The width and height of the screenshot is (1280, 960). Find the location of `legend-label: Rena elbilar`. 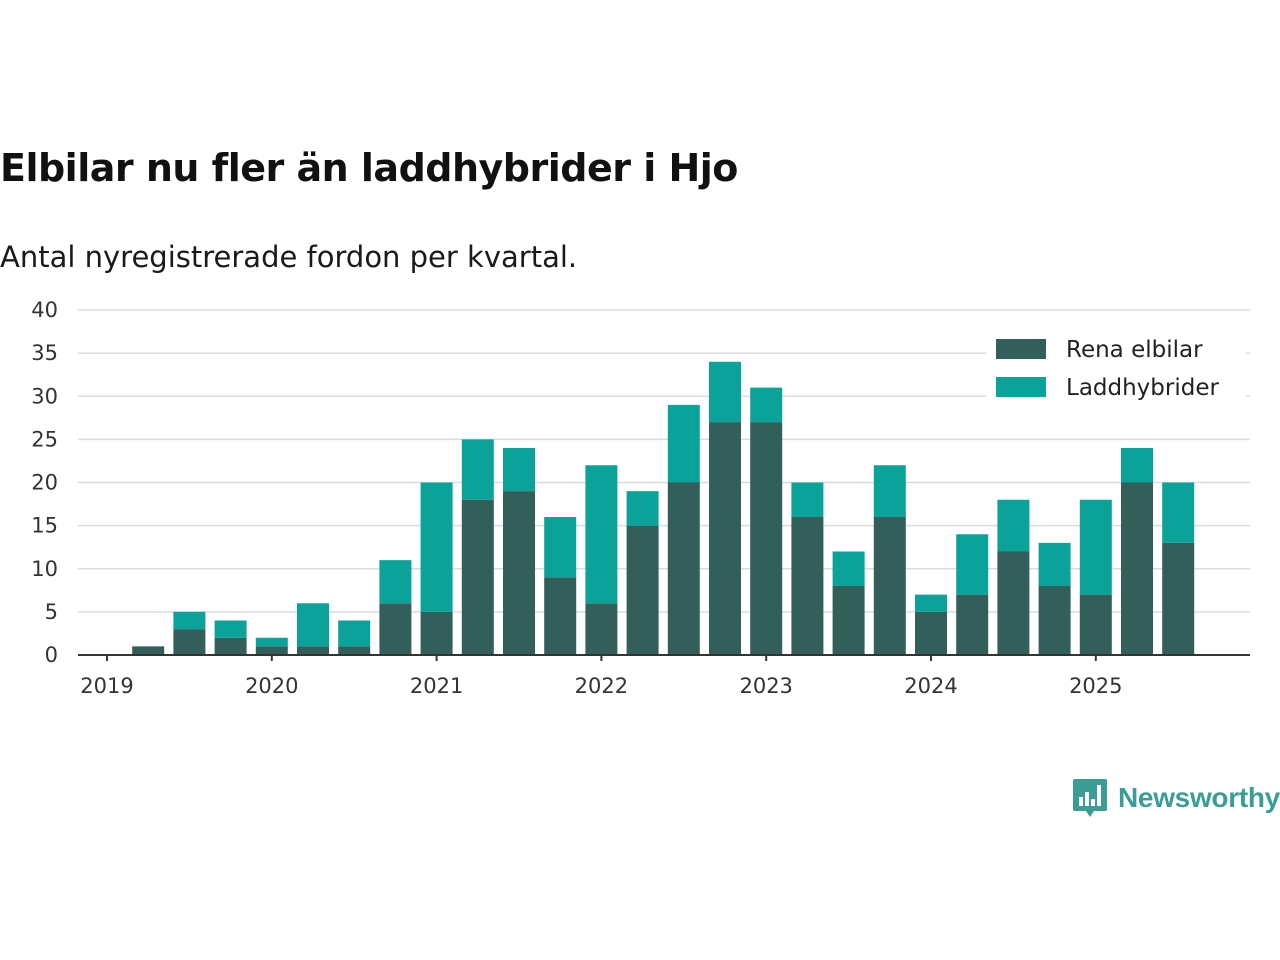

legend-label: Rena elbilar is located at coordinates (1134, 350).